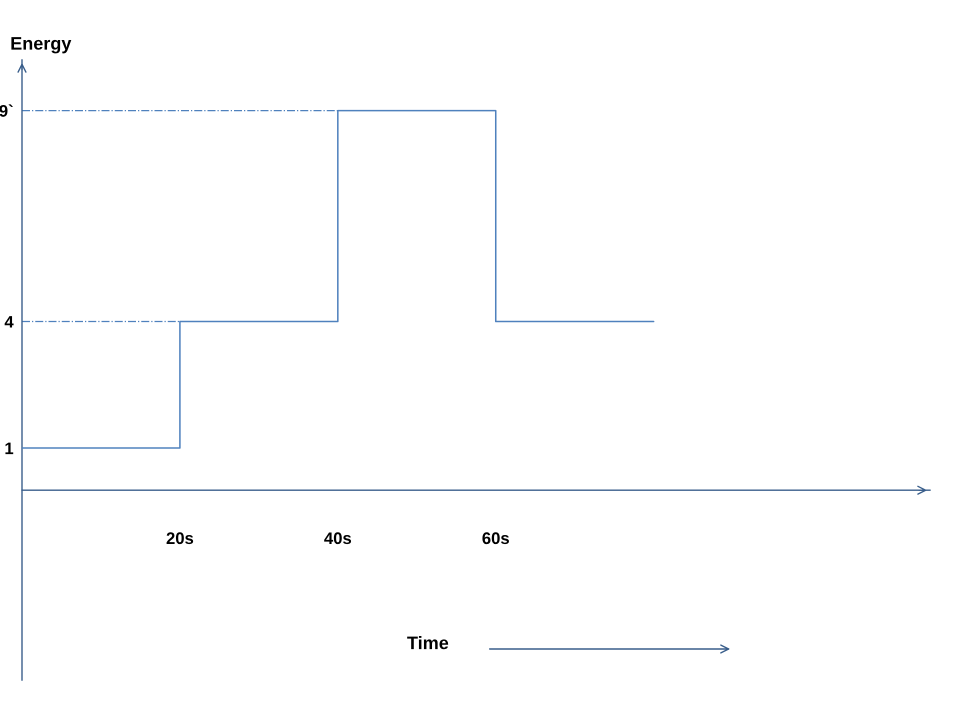  Describe the element at coordinates (495, 538) in the screenshot. I see `x-tick-label: 60s` at that location.